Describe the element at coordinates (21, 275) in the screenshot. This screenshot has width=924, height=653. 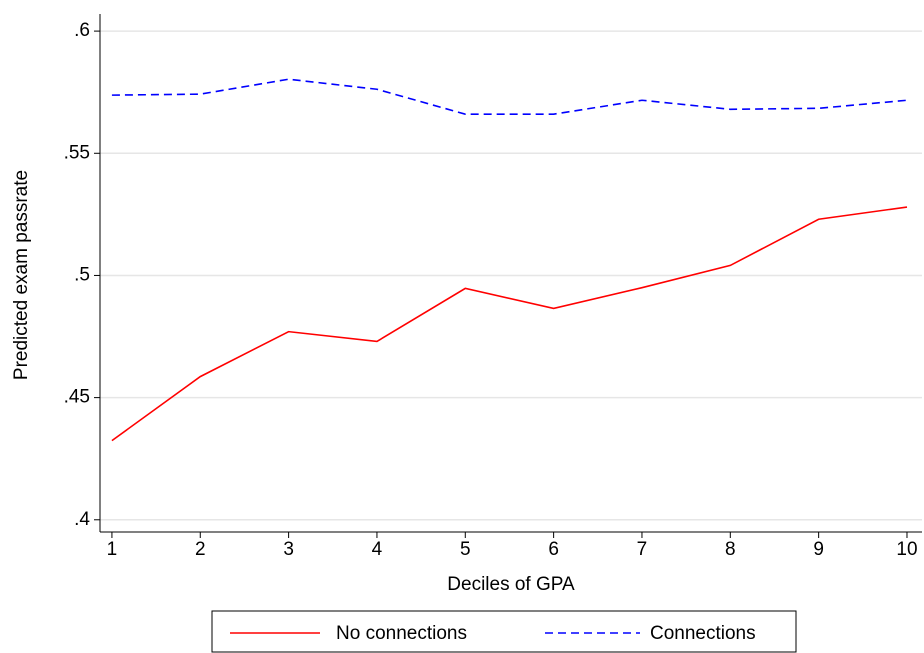
I see `y-axis-label: Predicted exam passrate` at that location.